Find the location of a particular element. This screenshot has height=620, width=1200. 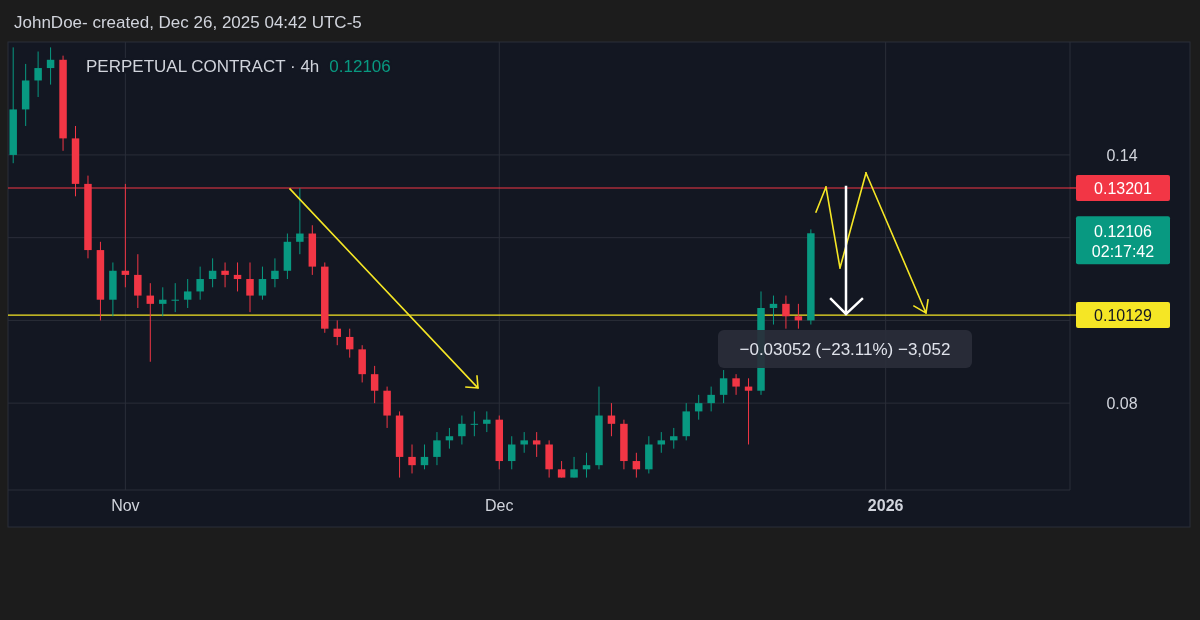

text: 02:17:42 is located at coordinates (1123, 251).